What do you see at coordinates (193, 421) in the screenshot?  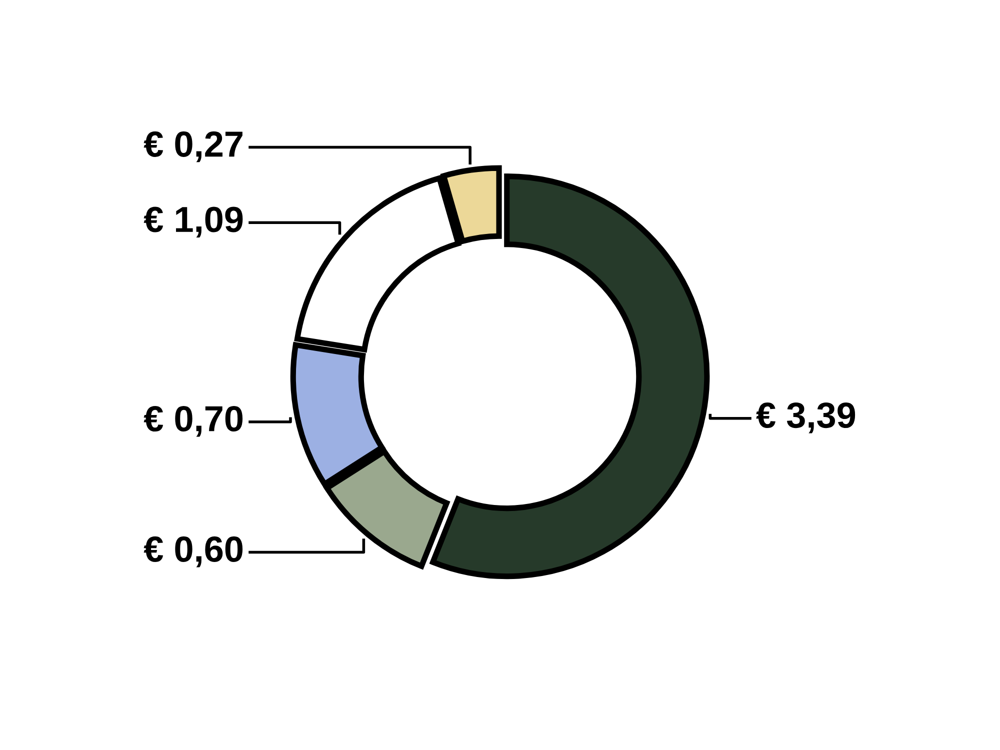 I see `data-label: € 0,70` at bounding box center [193, 421].